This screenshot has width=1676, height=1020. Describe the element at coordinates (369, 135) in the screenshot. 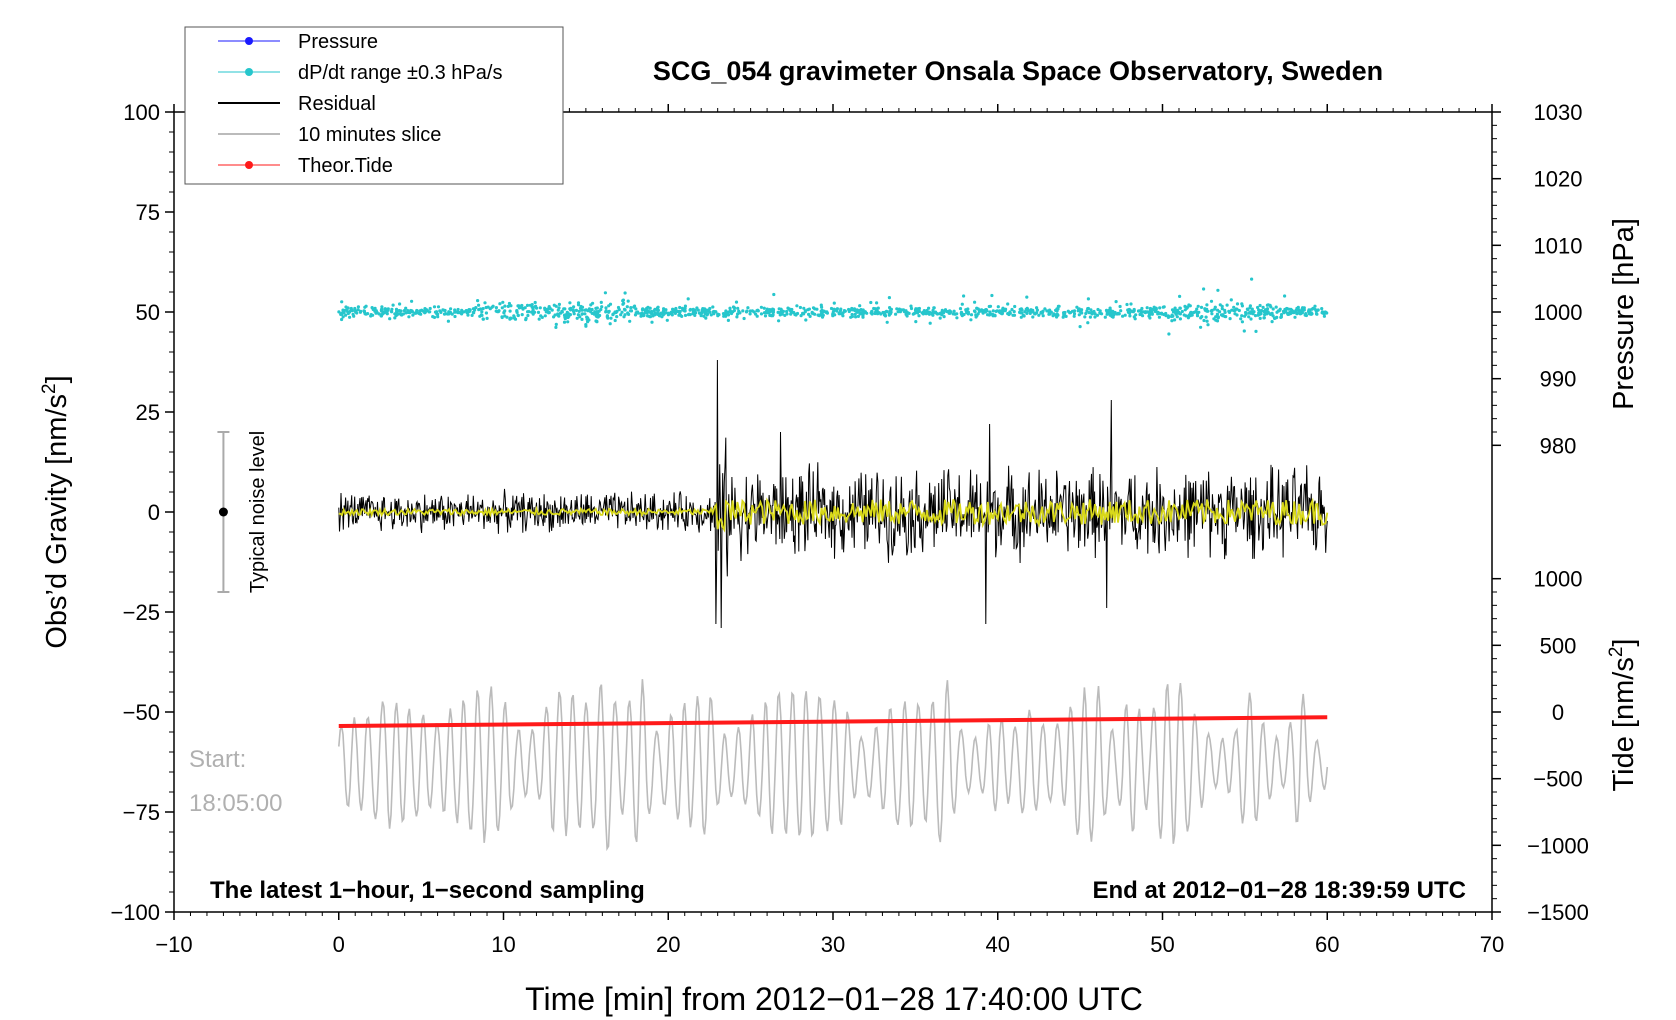

I see `legend-label: 10 minutes slice` at that location.